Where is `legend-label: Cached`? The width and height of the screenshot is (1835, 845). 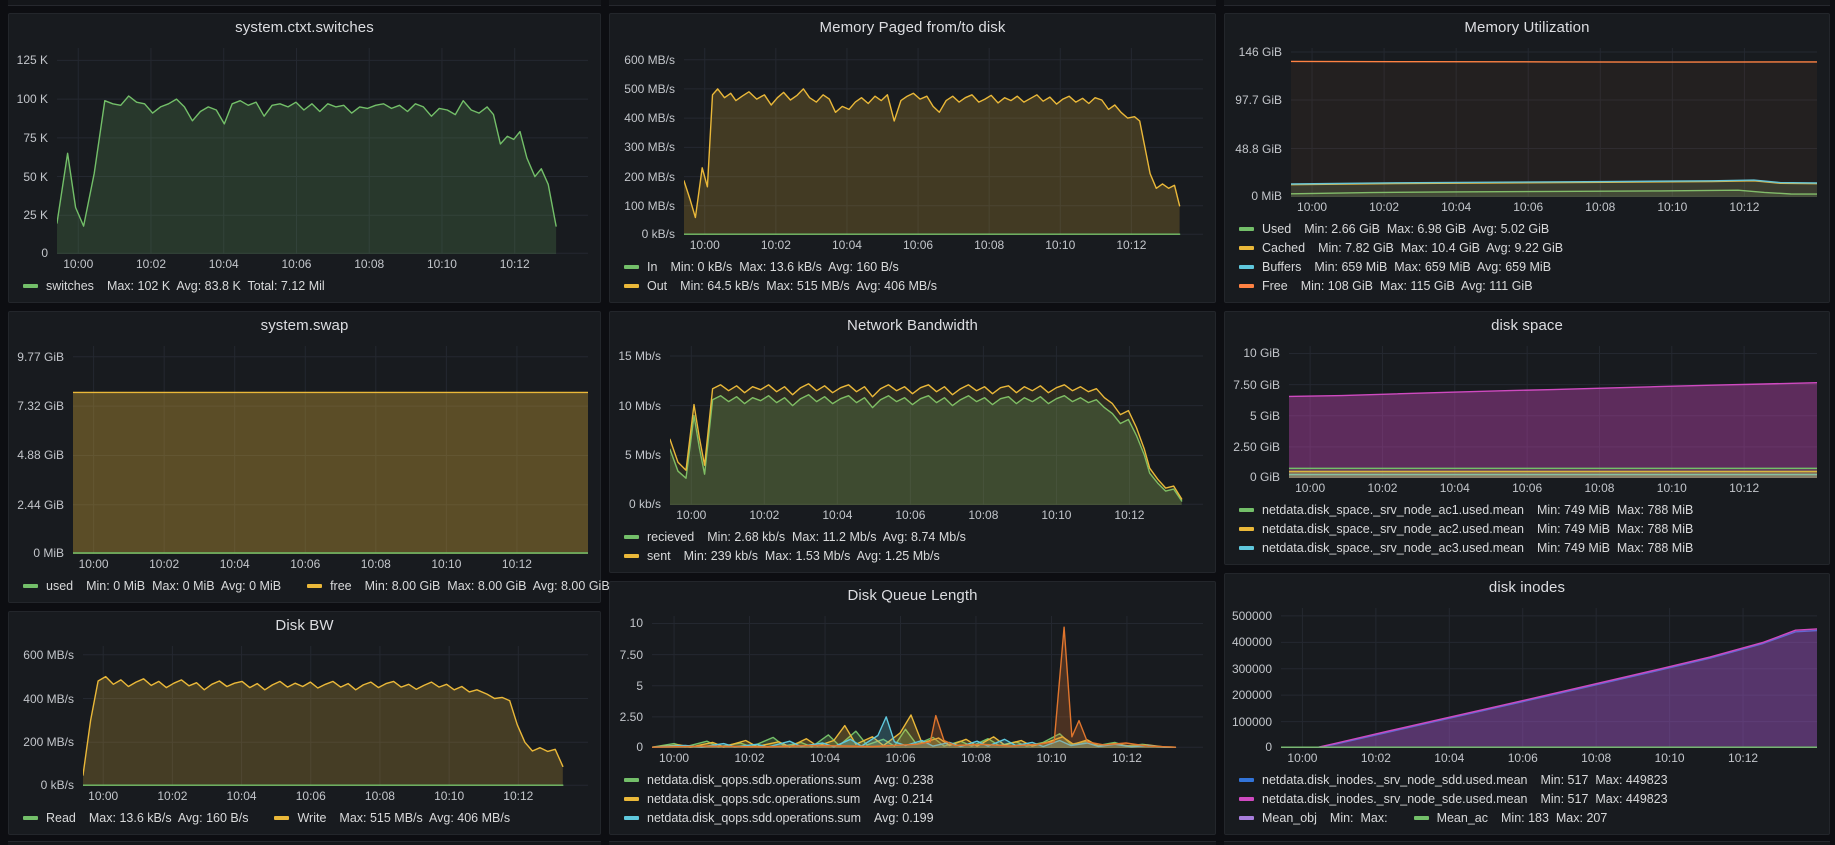 legend-label: Cached is located at coordinates (1284, 247).